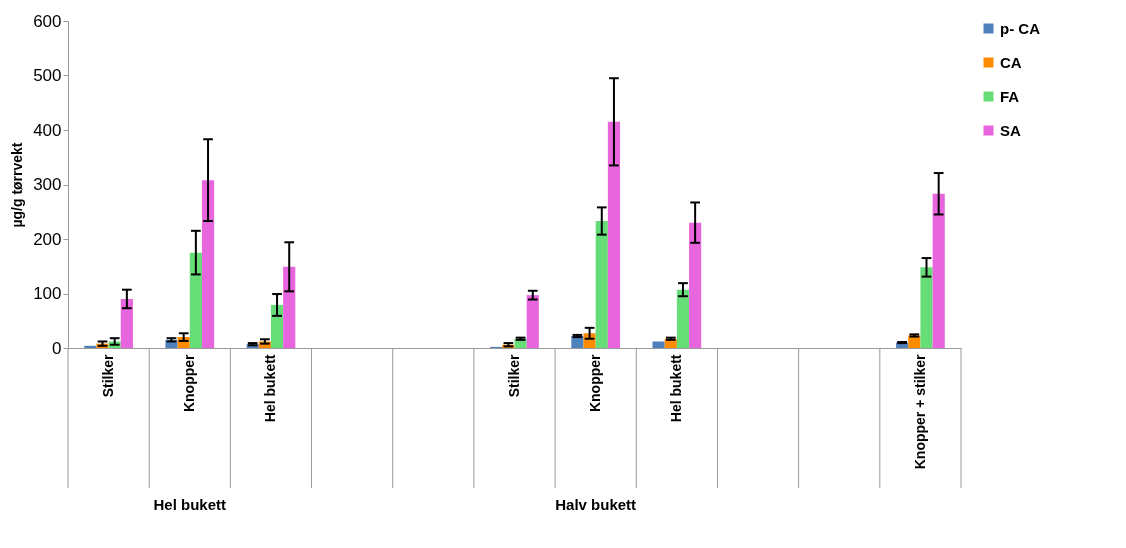 This screenshot has height=548, width=1126. Describe the element at coordinates (919, 411) in the screenshot. I see `x-tick-label: Knopper + stilker` at that location.